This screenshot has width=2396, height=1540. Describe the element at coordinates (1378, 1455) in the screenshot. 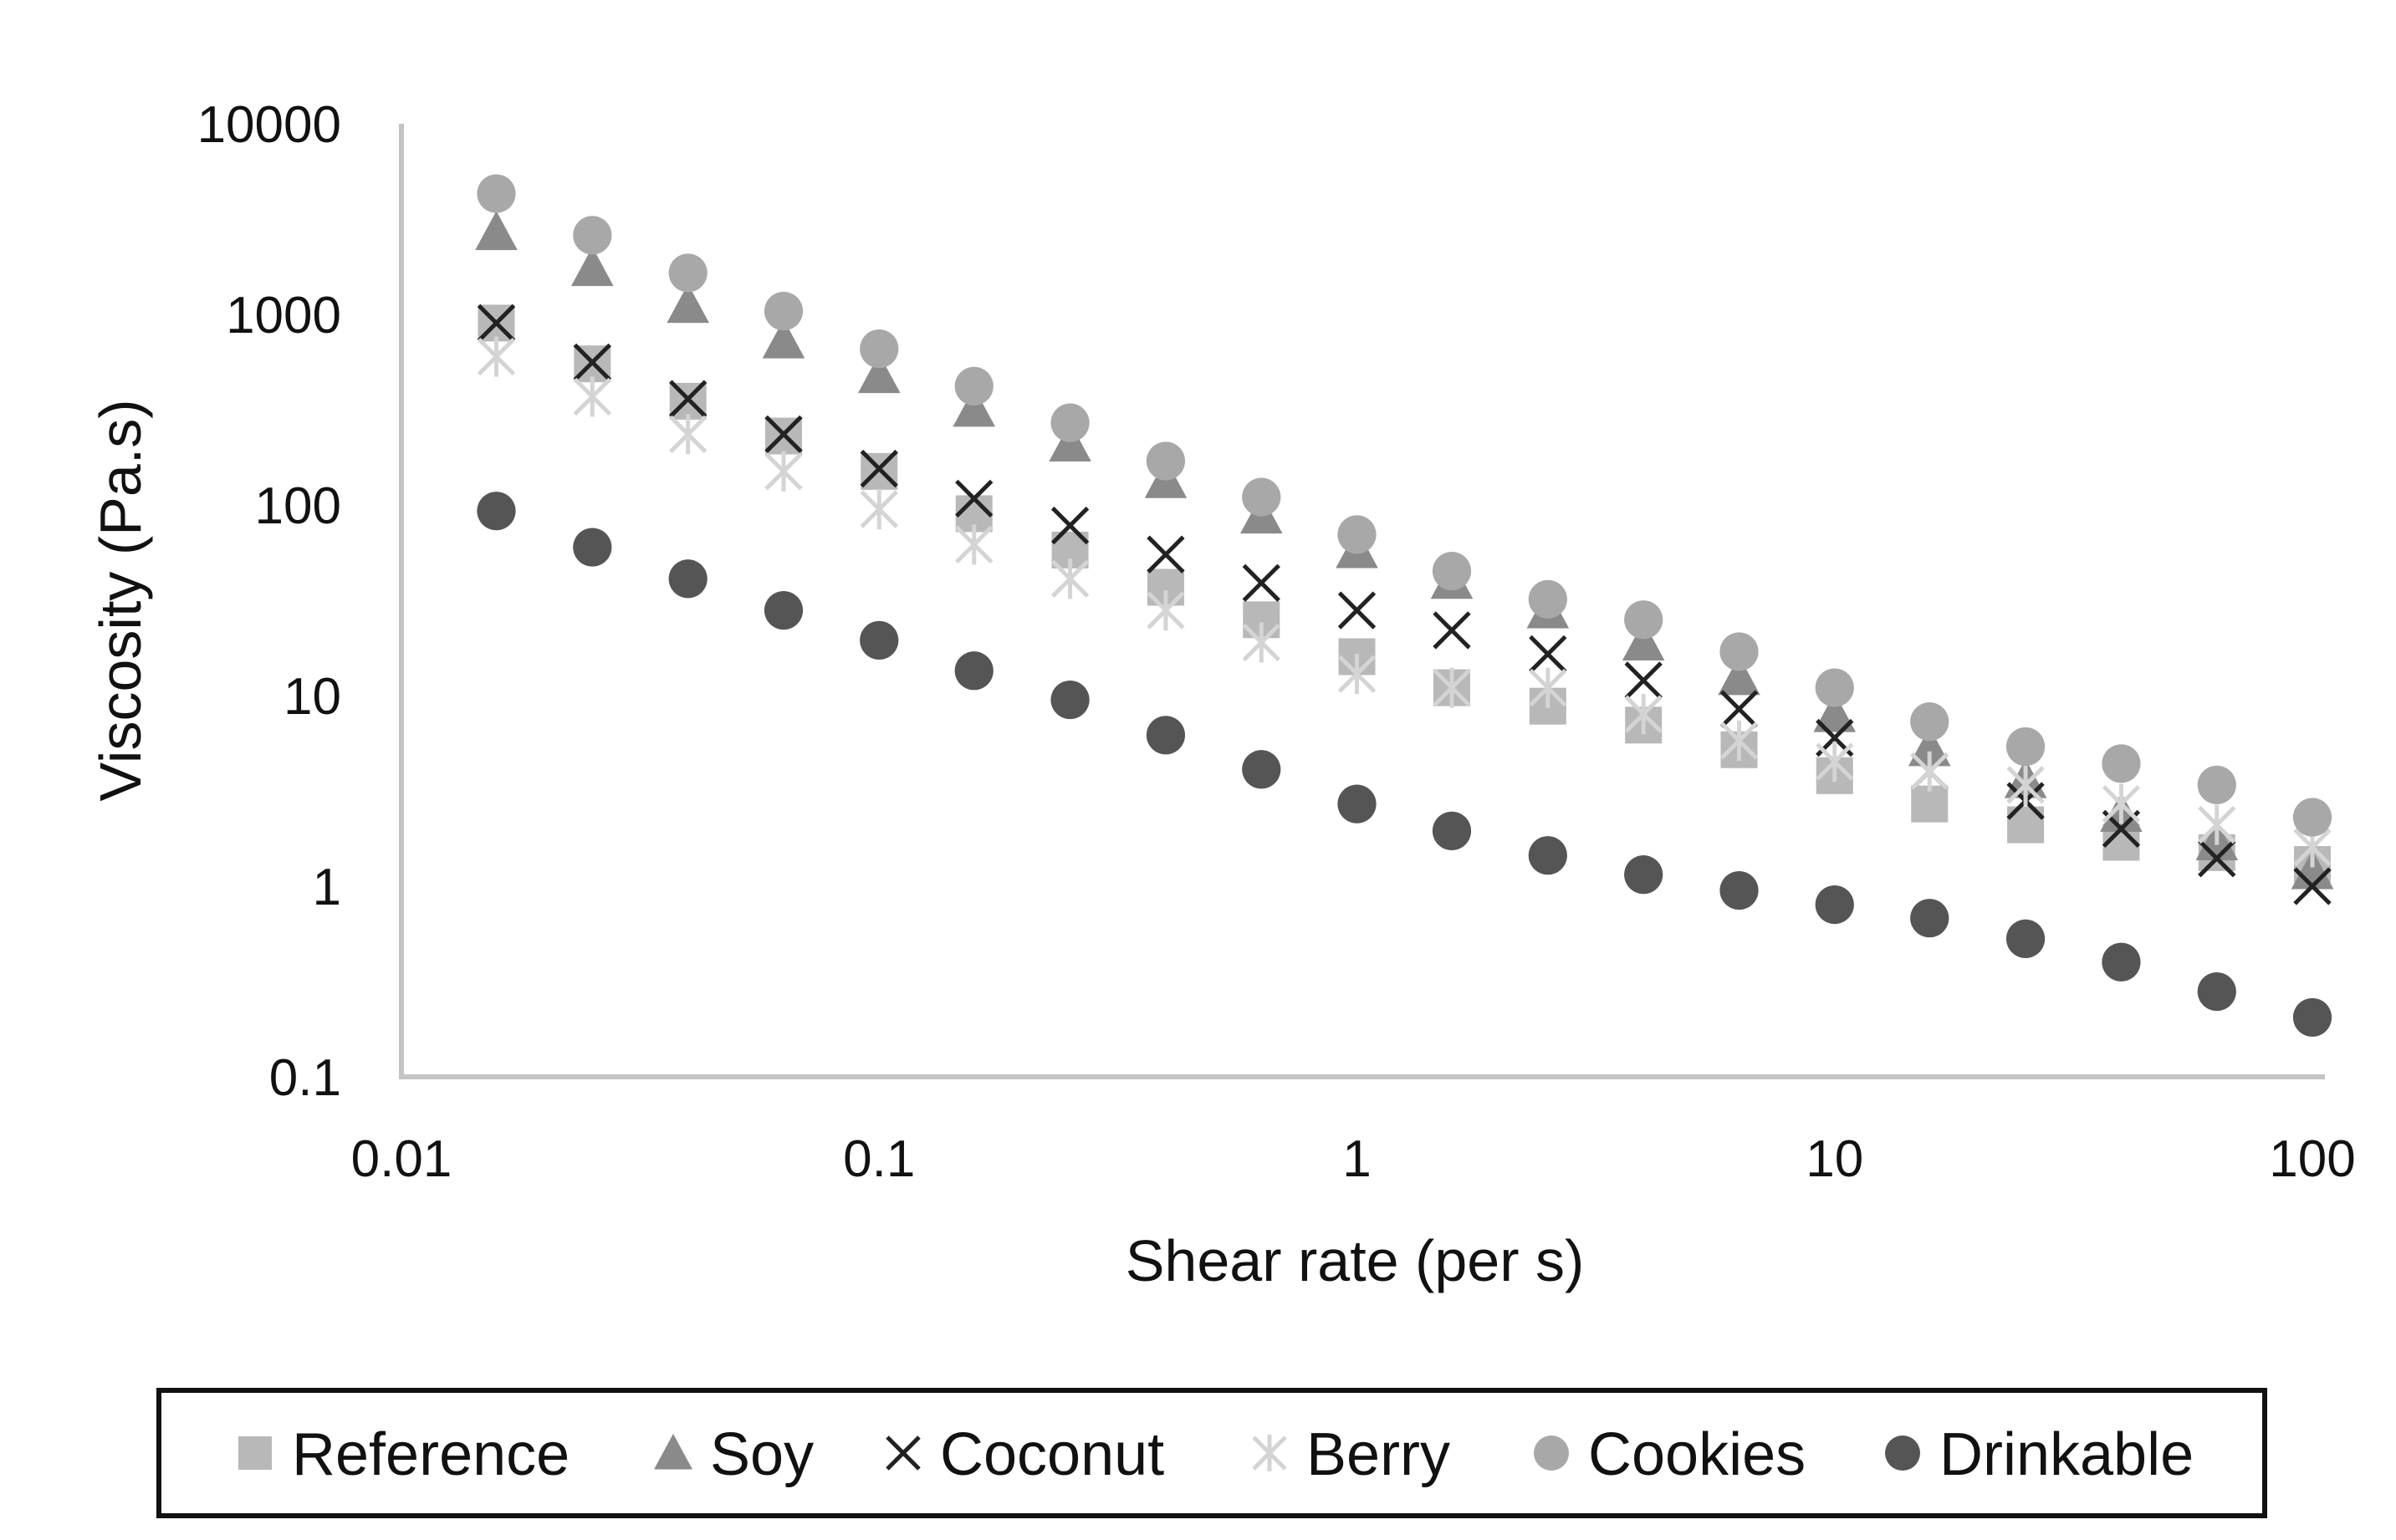

I see `legend-label-berry: Berry` at that location.